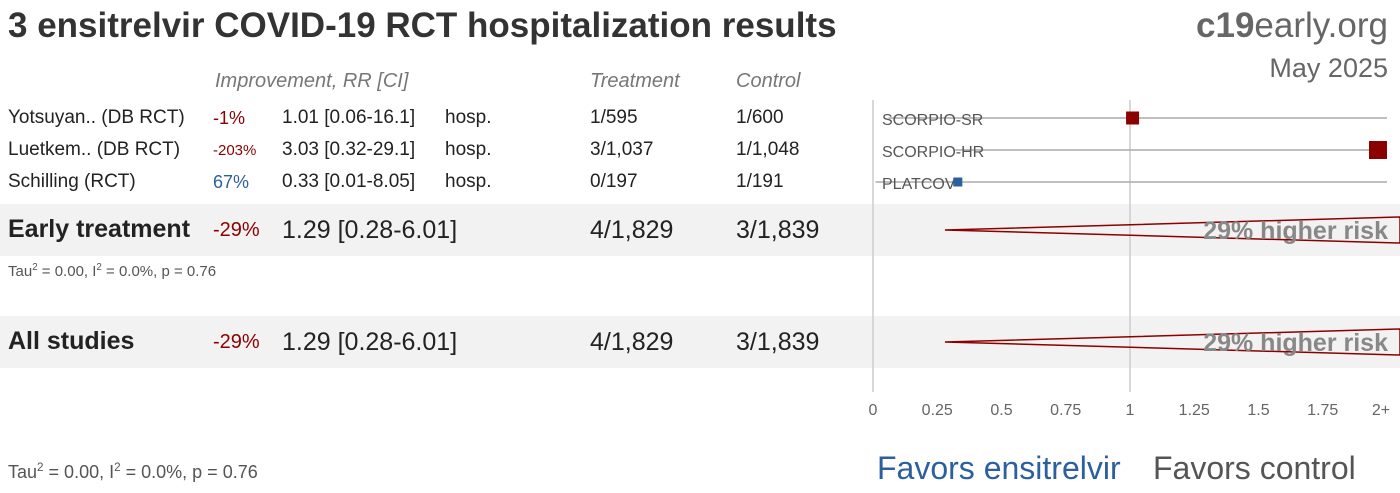 The height and width of the screenshot is (493, 1400). What do you see at coordinates (1381, 410) in the screenshot?
I see `x-tick-label: 2+` at bounding box center [1381, 410].